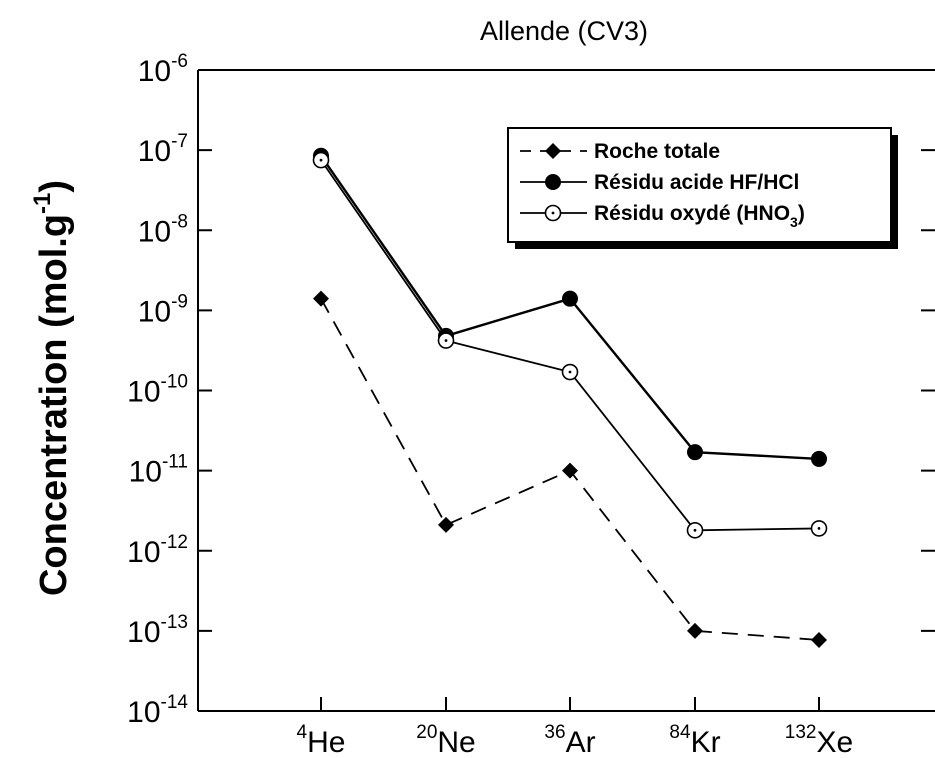 Image resolution: width=935 pixels, height=758 pixels. I want to click on y-tick-exponent: -6, so click(179, 61).